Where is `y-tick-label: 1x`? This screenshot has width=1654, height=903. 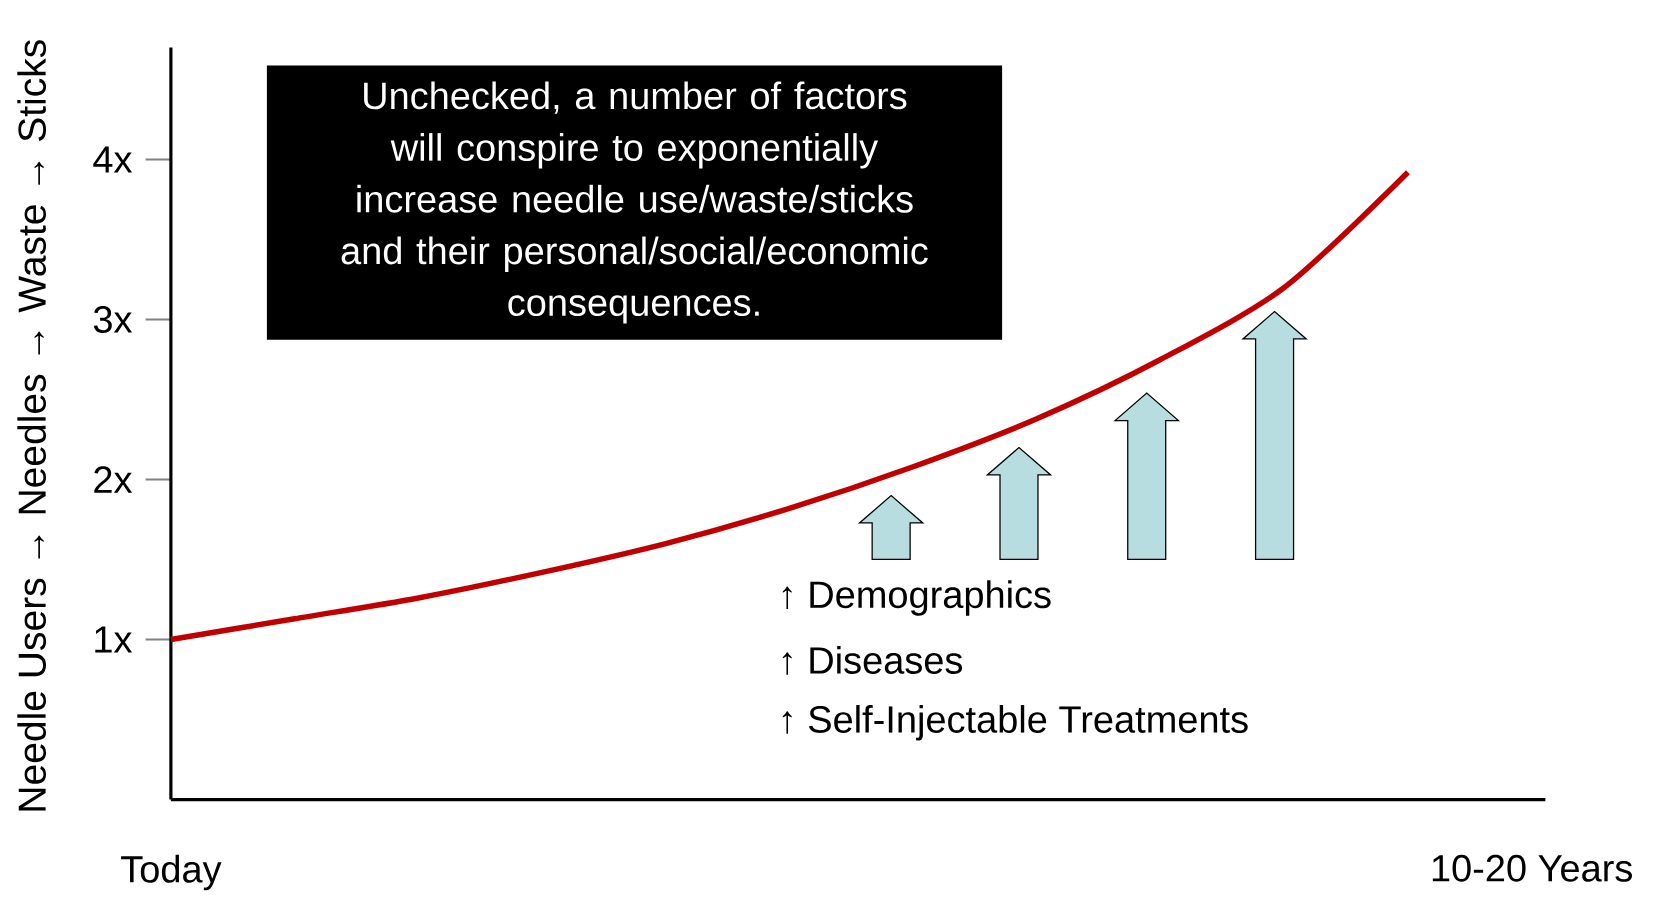
y-tick-label: 1x is located at coordinates (114, 639).